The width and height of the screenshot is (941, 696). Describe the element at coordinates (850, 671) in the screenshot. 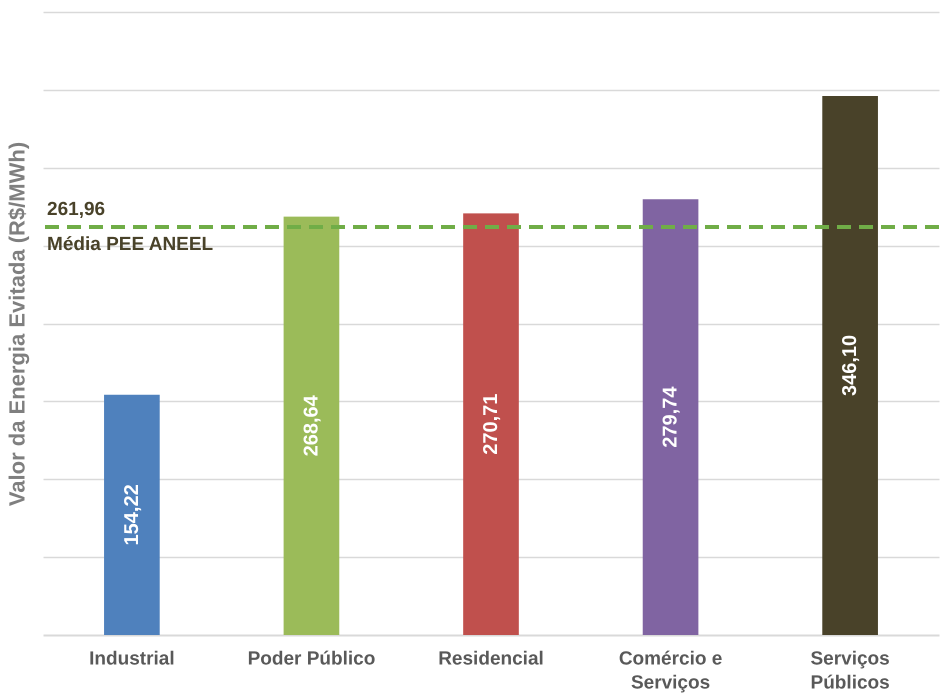

I see `x-tick-label: Serviços Públicos` at that location.